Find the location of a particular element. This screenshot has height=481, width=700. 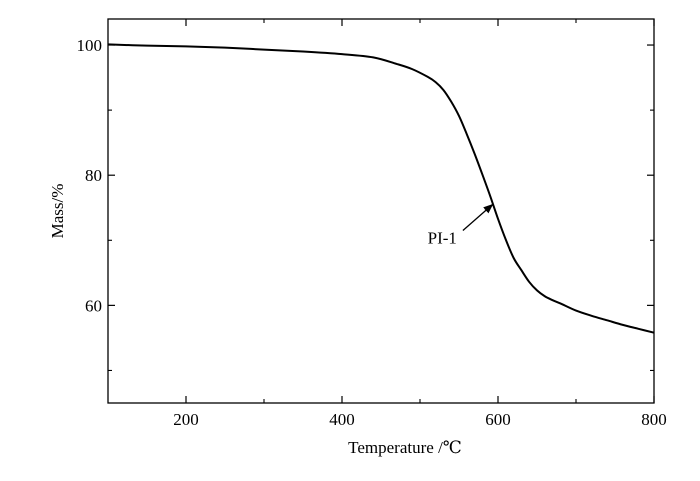

x-tick-label: 200 is located at coordinates (186, 419).